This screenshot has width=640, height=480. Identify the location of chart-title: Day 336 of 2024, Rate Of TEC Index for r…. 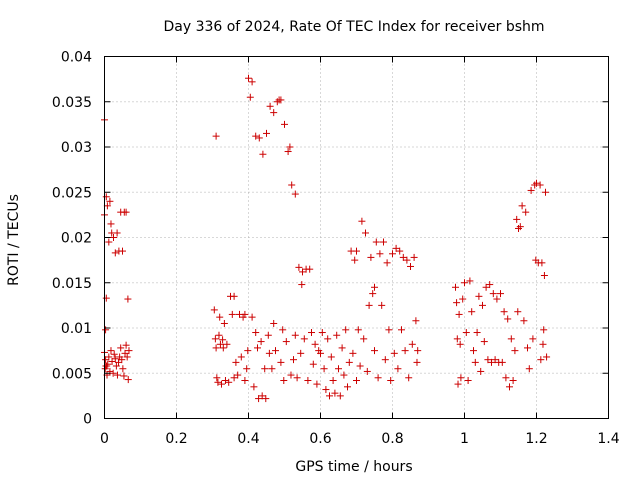
(353, 27).